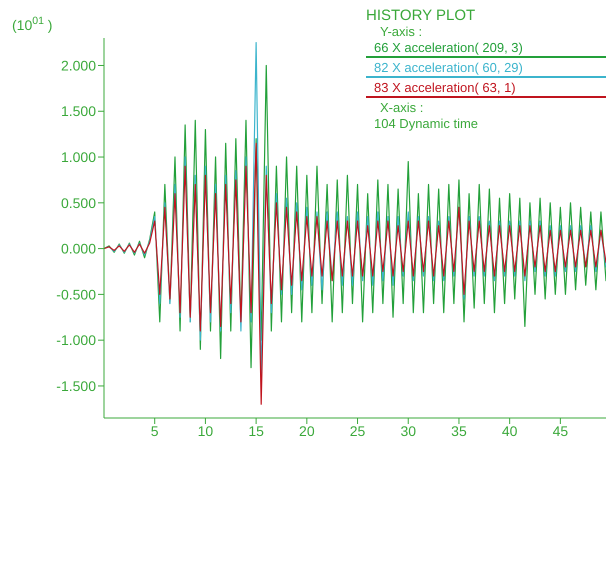  Describe the element at coordinates (560, 430) in the screenshot. I see `x-tick-label: 45` at that location.